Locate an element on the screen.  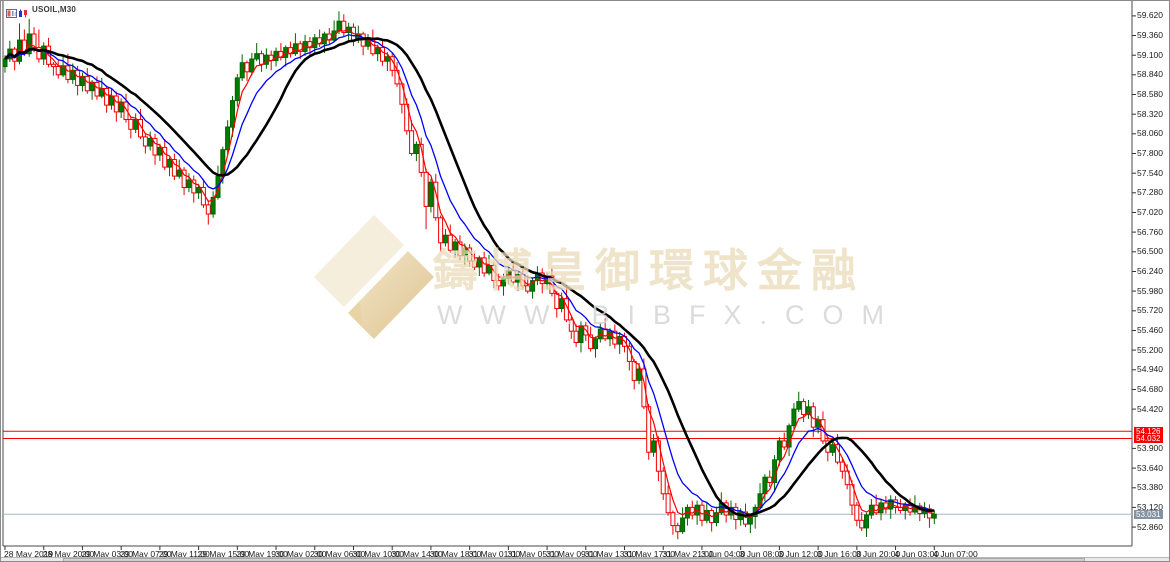
time-tick-label: 30 May 18:00 is located at coordinates (455, 554).